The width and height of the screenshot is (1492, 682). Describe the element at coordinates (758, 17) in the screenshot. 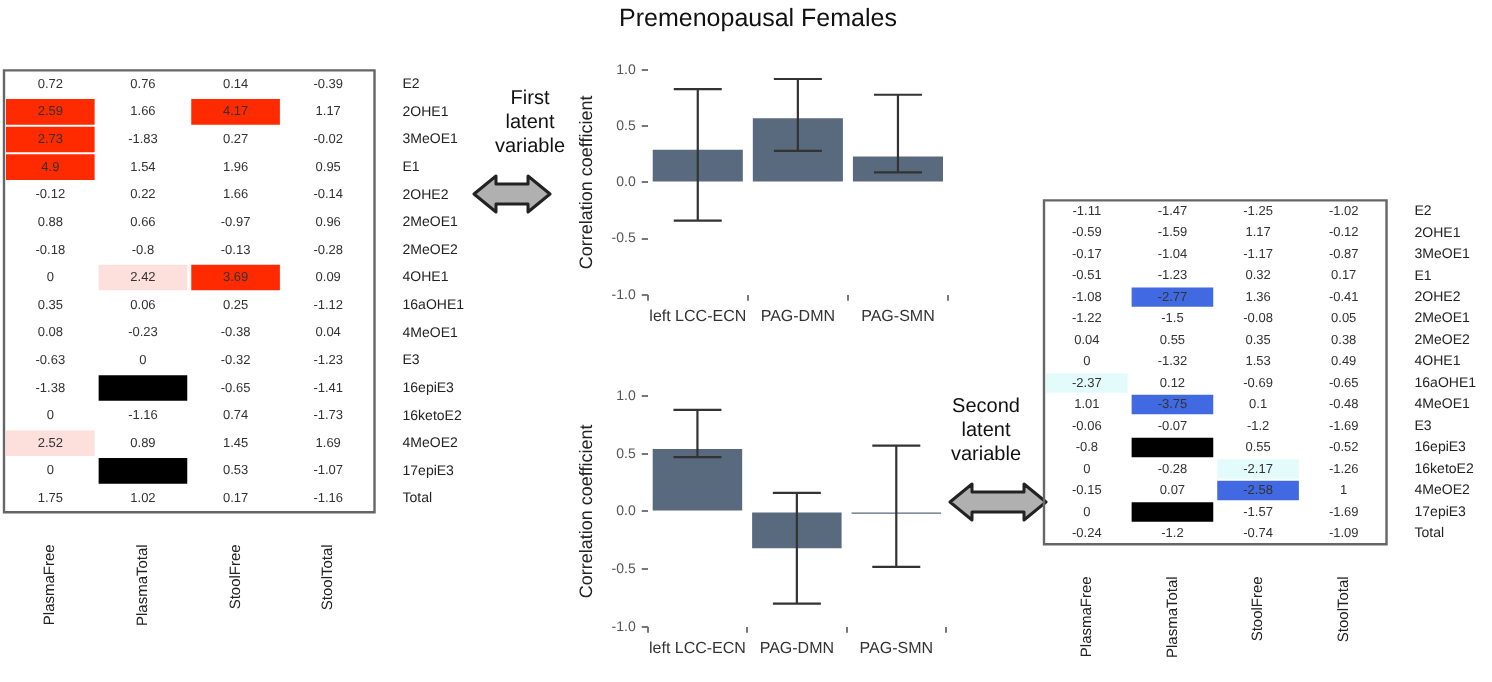

I see `chart-title: Premenopausal Females` at that location.